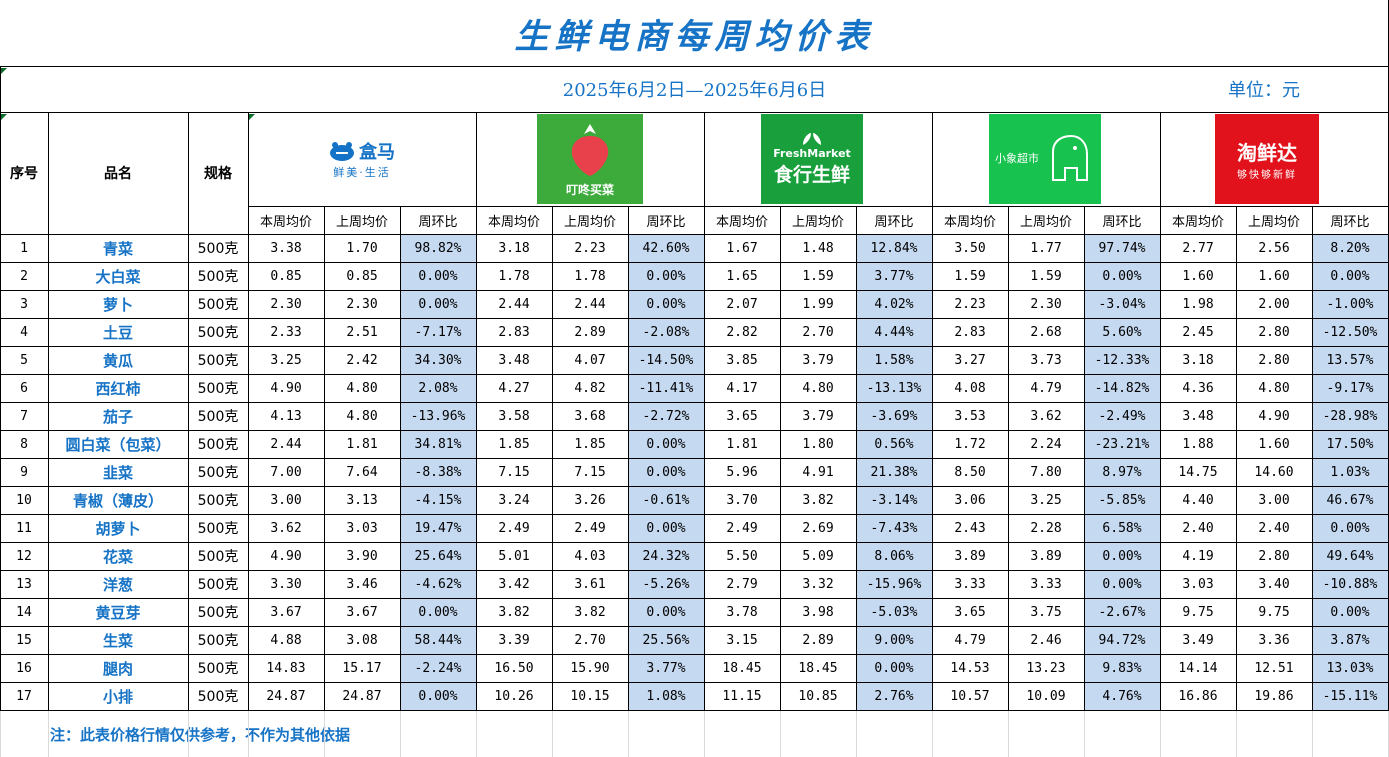  I want to click on week-ratio: -11.41%, so click(666, 388).